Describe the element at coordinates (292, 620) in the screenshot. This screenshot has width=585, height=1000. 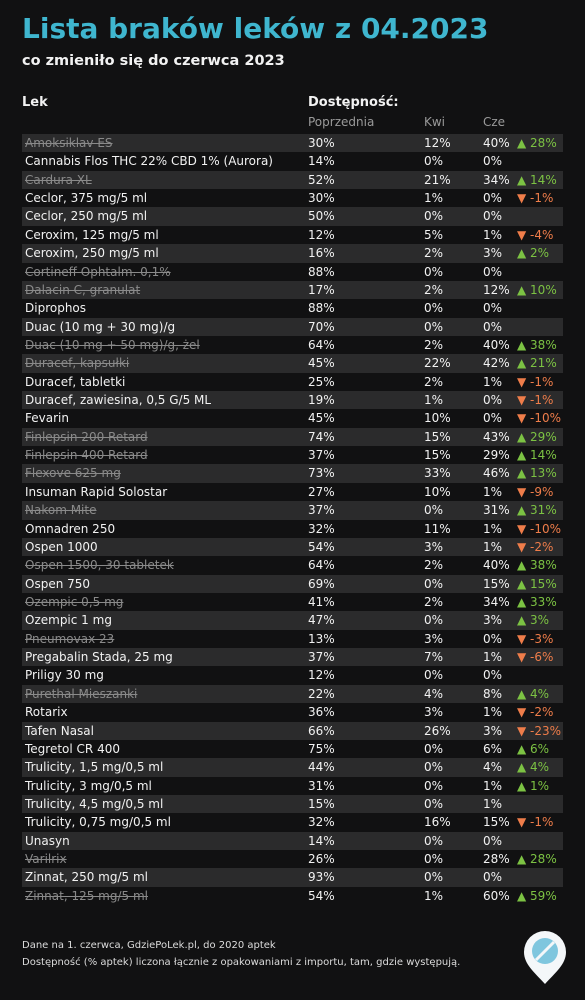
I see `table-row: Ozempic 1 mg 47% 0% 3% ▲ 3%` at that location.